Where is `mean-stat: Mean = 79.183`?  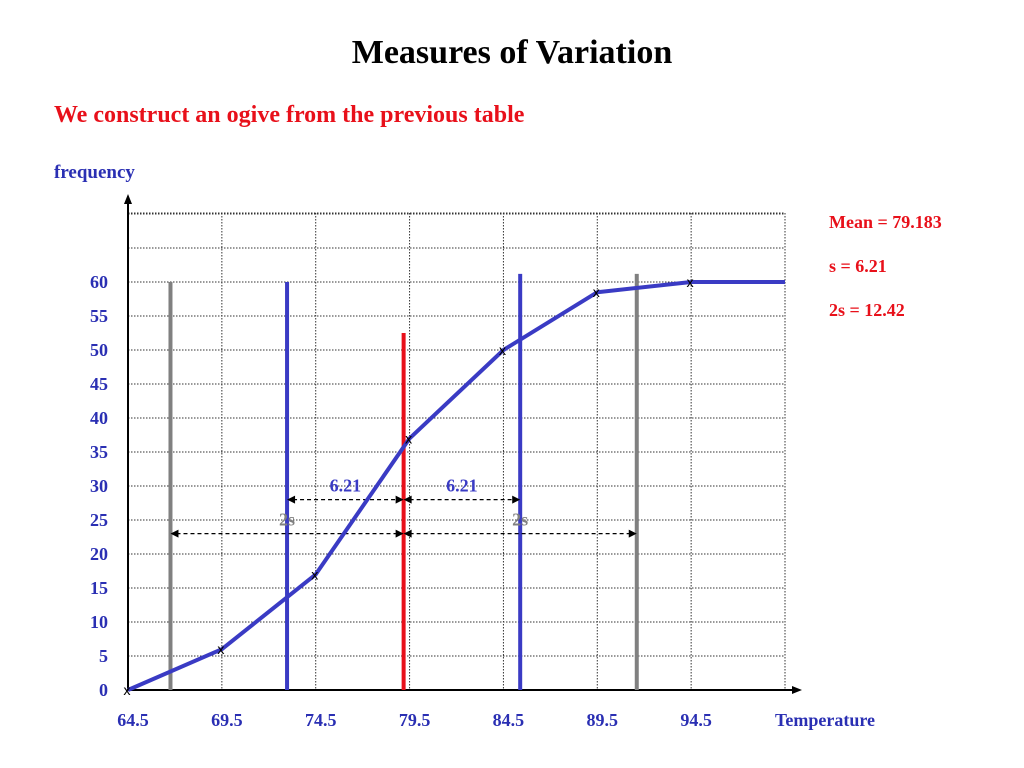 mean-stat: Mean = 79.183 is located at coordinates (885, 222).